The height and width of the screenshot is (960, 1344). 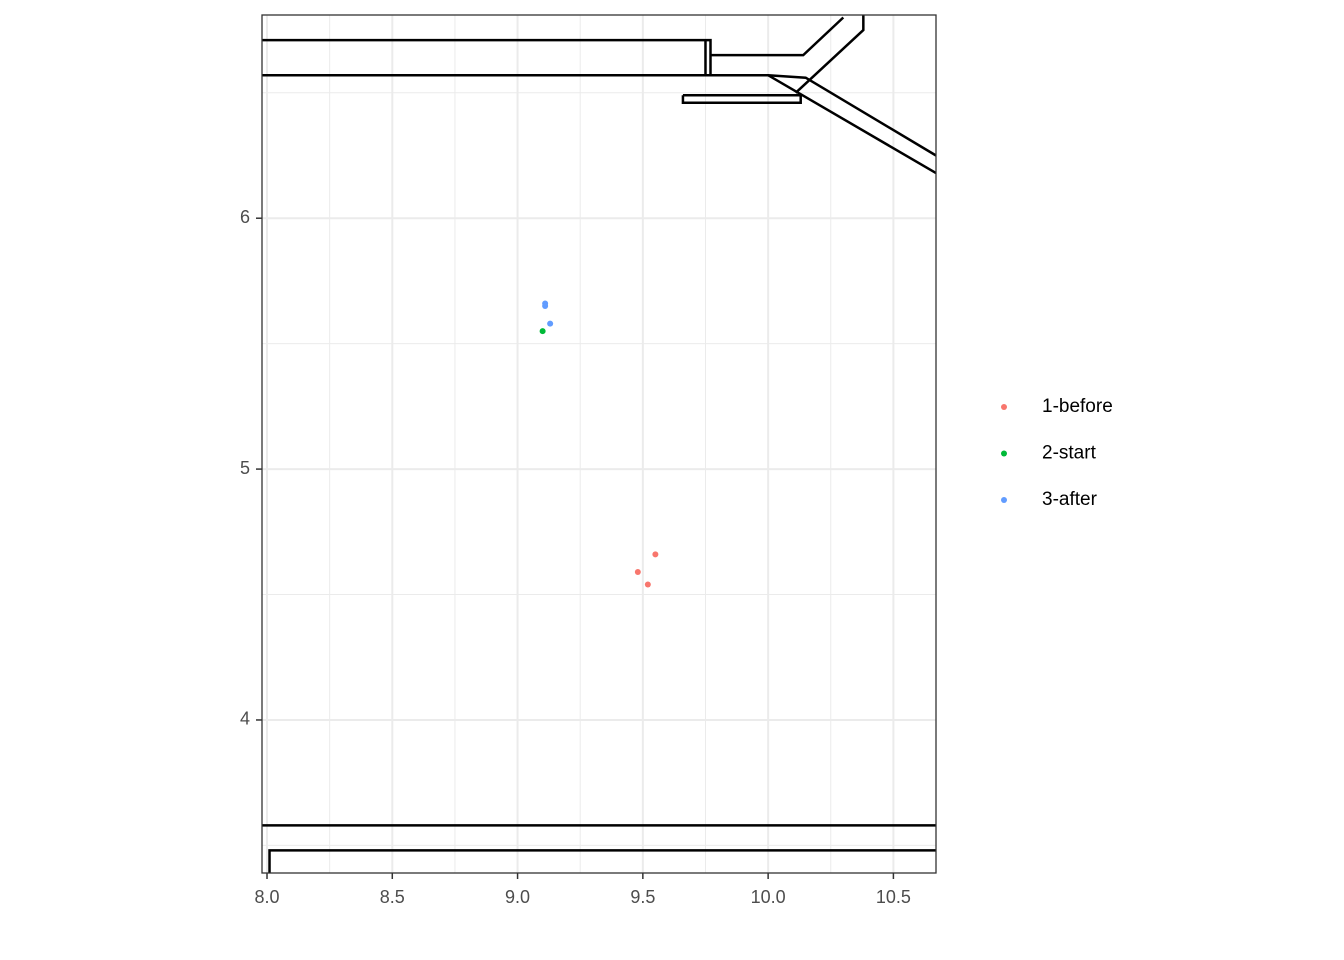 I want to click on y-tick-label: 4, so click(x=245, y=719).